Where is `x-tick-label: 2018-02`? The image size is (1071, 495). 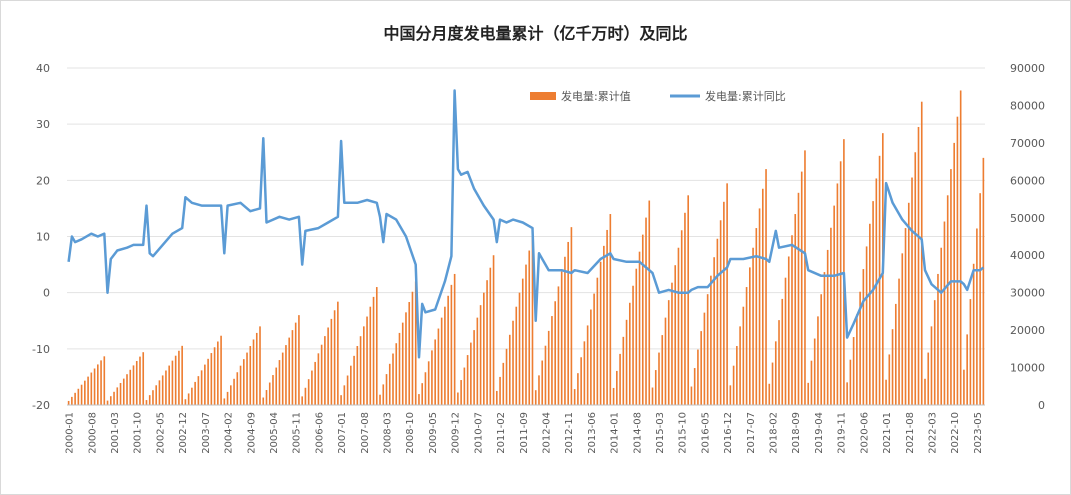 x-tick-label: 2018-02 is located at coordinates (774, 433).